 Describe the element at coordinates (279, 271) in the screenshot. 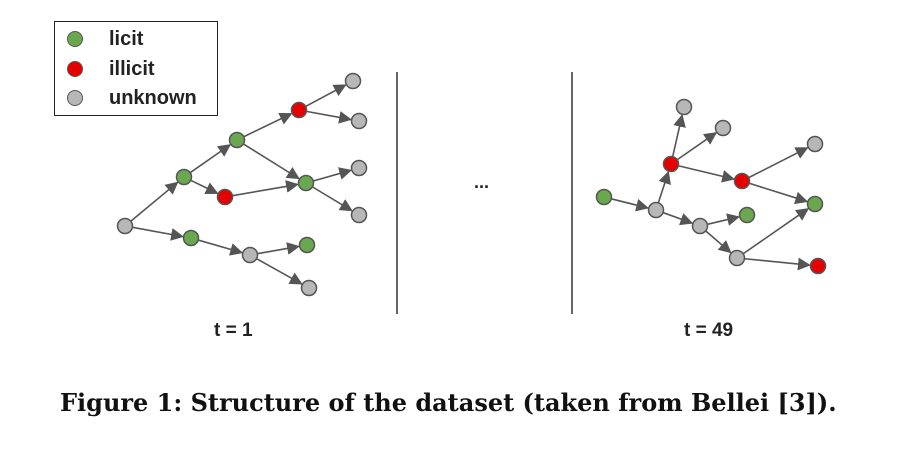

I see `edge-l-n` at that location.